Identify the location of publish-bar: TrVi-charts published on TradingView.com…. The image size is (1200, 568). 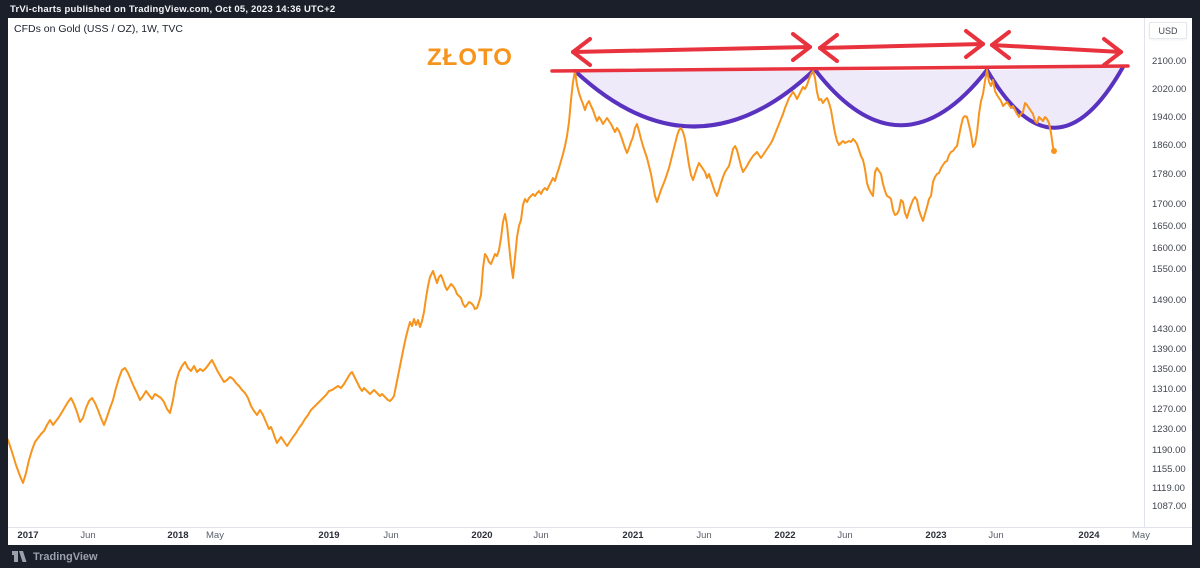
(600, 9).